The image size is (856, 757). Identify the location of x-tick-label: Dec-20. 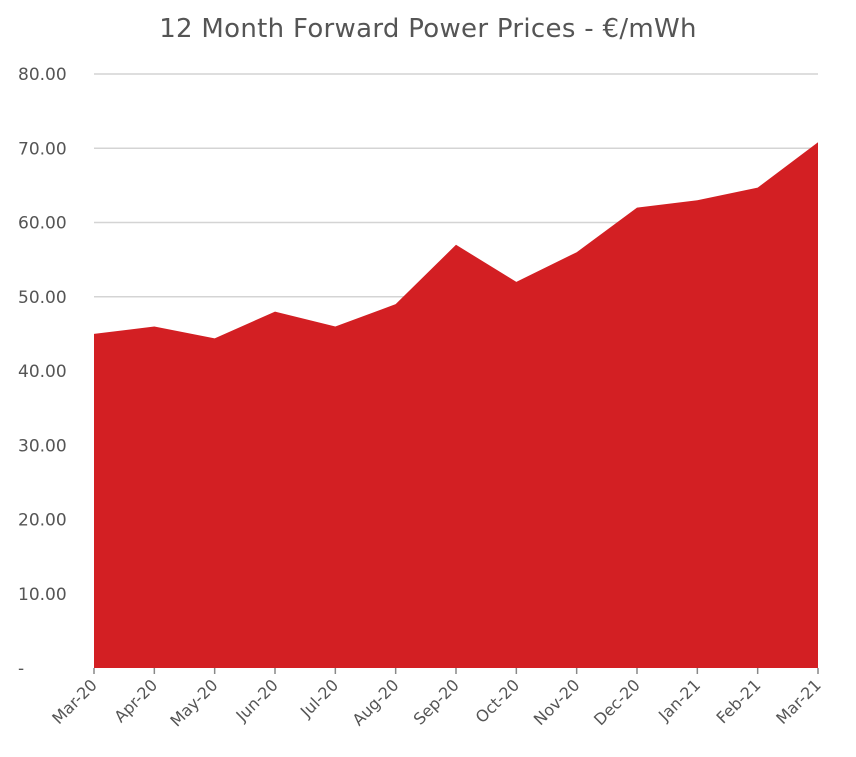
(617, 702).